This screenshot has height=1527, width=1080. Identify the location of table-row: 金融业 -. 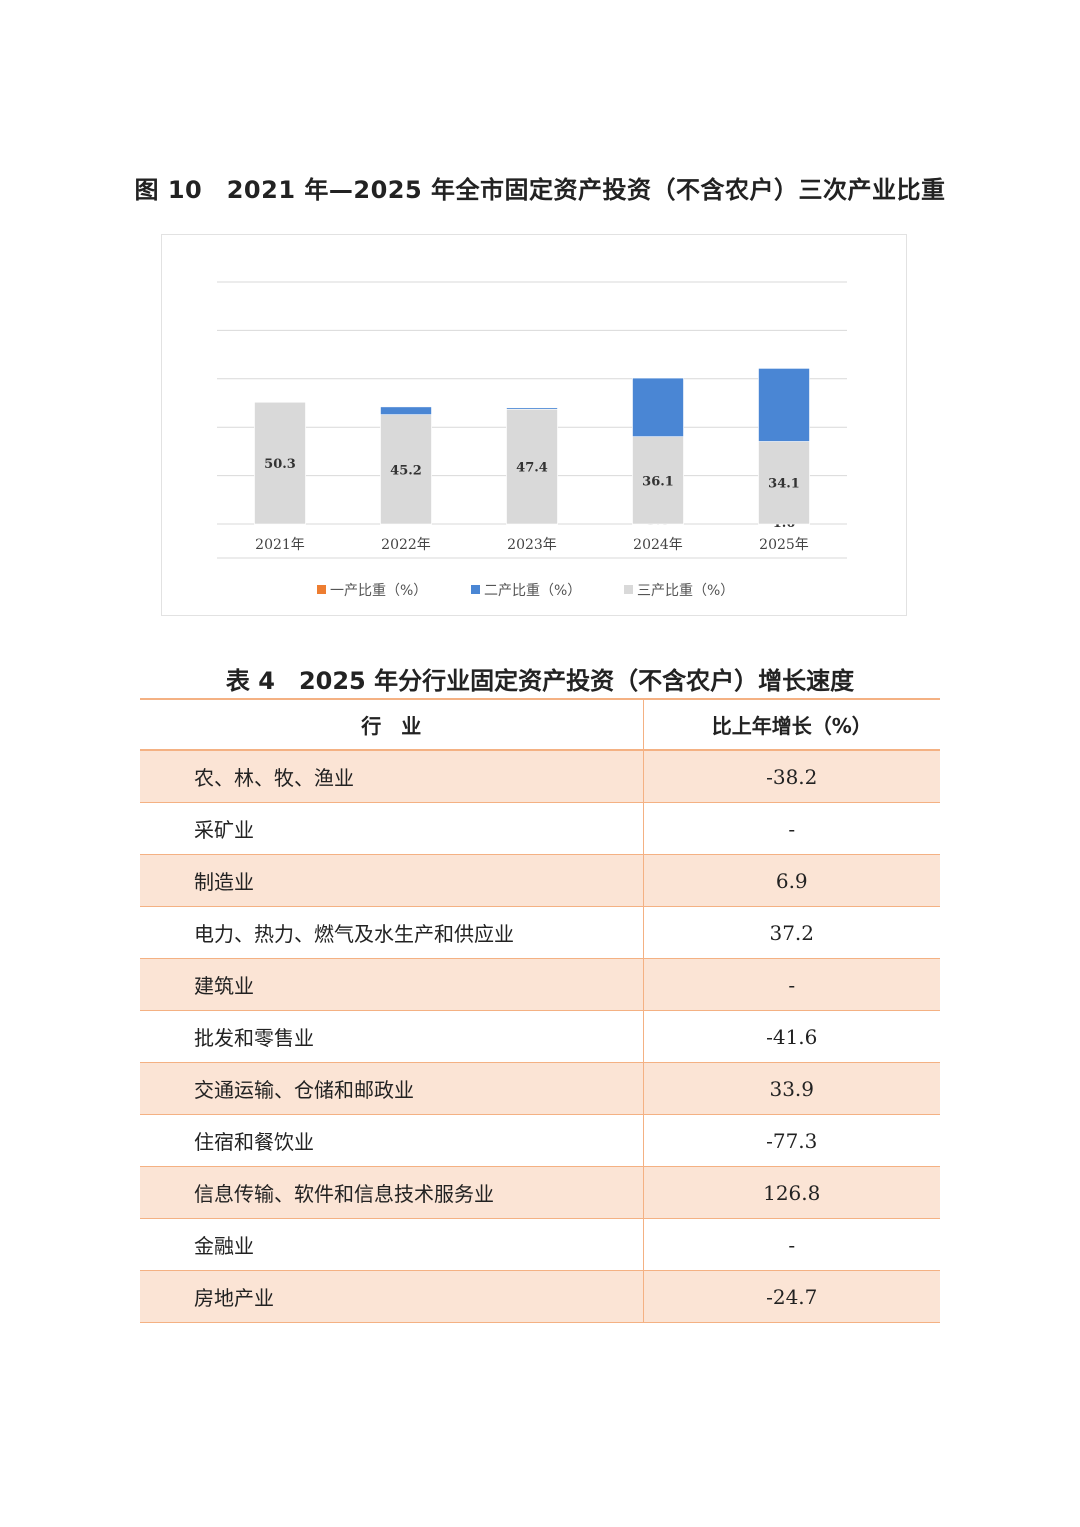
(540, 1244).